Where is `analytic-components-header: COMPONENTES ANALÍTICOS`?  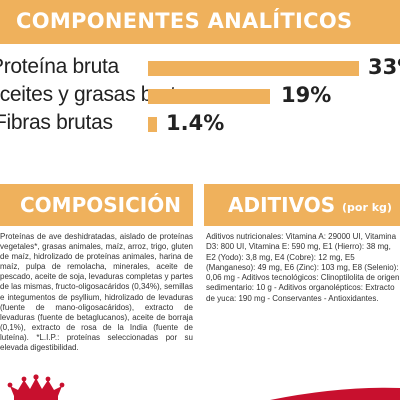
analytic-components-header: COMPONENTES ANALÍTICOS is located at coordinates (200, 22).